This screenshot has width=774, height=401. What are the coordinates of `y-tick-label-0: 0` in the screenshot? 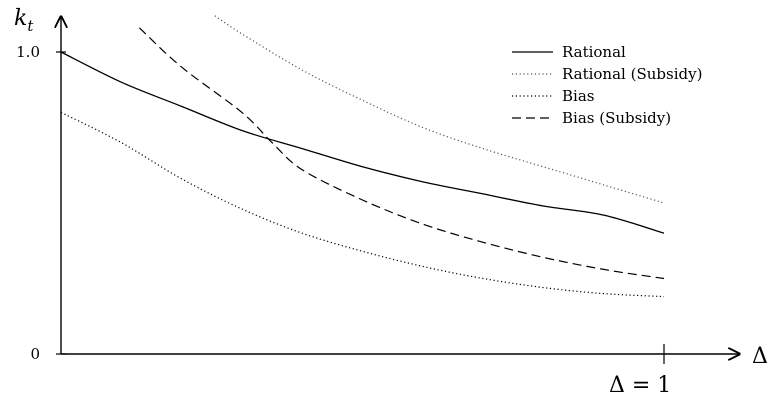 It's located at (35, 354).